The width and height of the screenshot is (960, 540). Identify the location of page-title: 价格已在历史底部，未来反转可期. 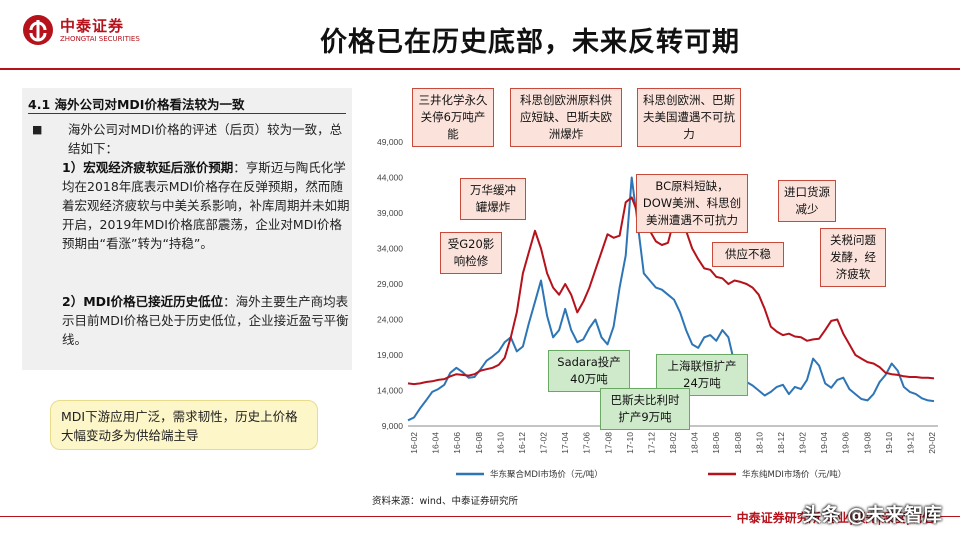
(530, 42).